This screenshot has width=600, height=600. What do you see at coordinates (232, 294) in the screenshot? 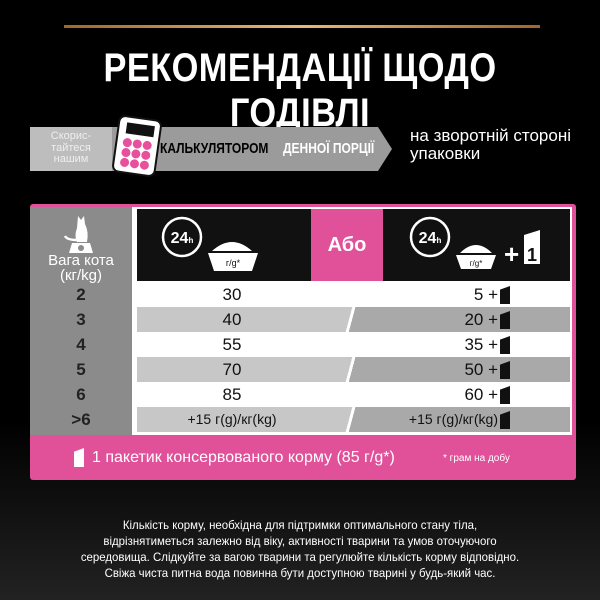
I see `dry-amount: 30` at bounding box center [232, 294].